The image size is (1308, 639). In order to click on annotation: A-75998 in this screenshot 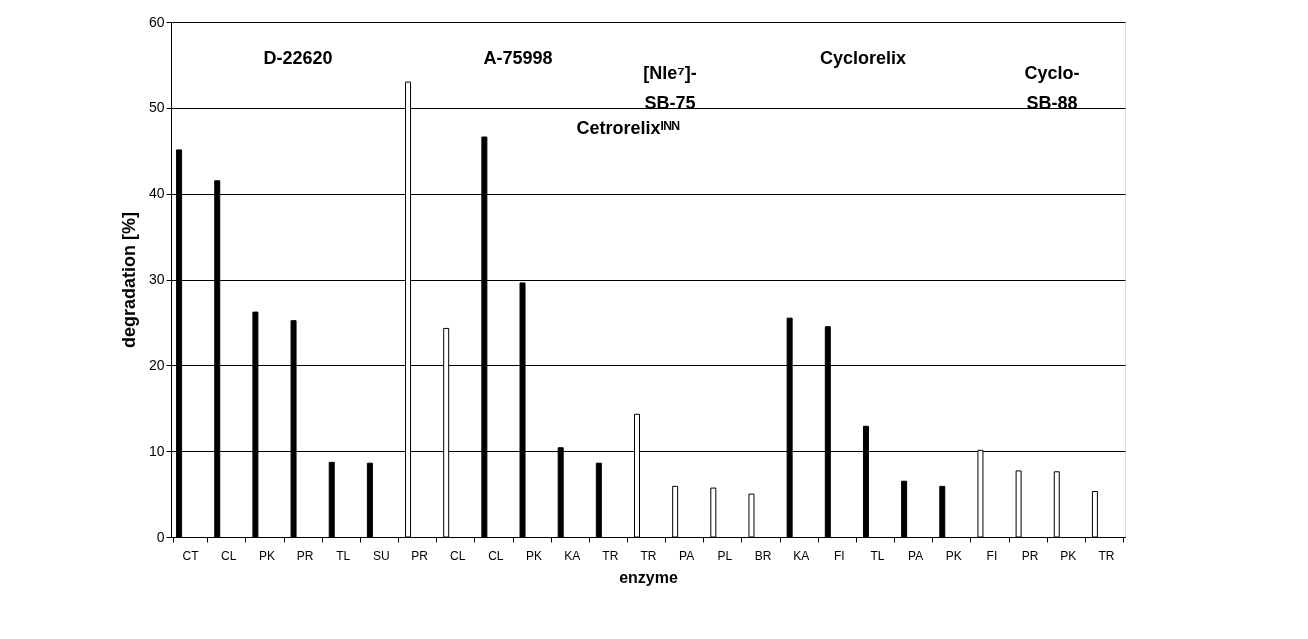, I will do `click(518, 58)`.